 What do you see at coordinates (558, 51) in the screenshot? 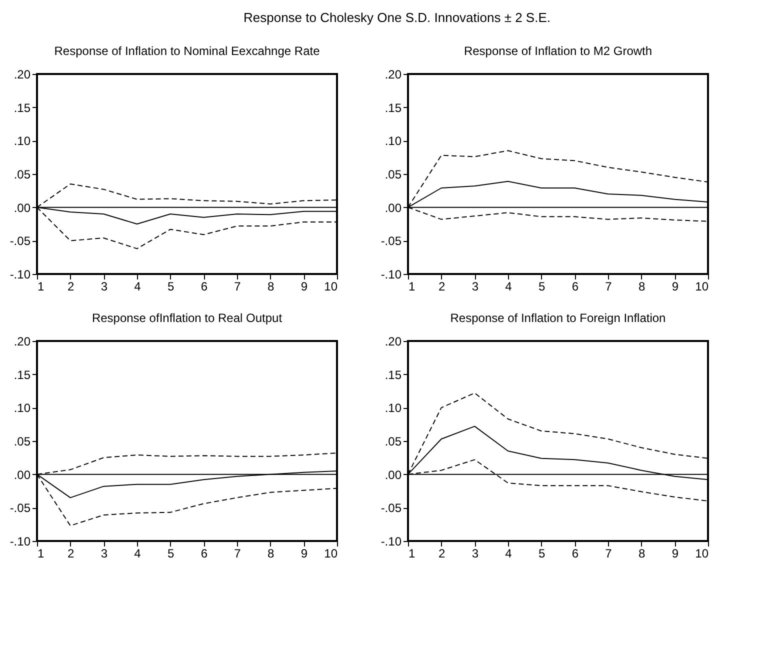
I see `chart-title: Response of Inflation to M2 Growth` at bounding box center [558, 51].